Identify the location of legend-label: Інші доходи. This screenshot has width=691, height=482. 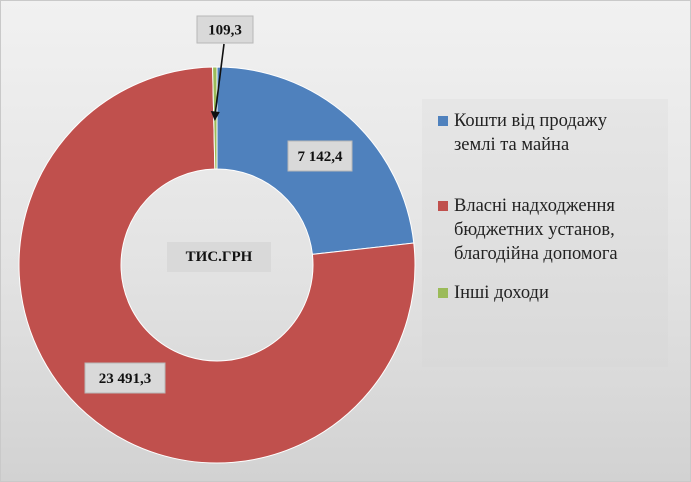
(501, 293).